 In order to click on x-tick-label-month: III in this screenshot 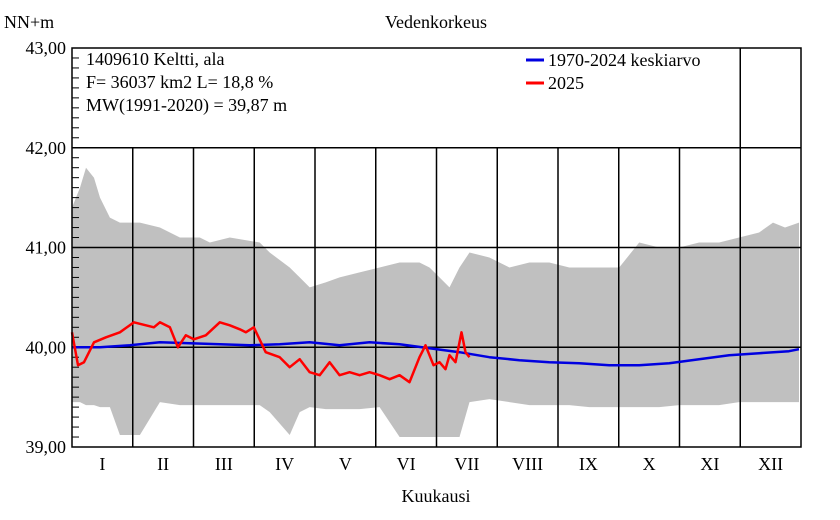, I will do `click(224, 464)`.